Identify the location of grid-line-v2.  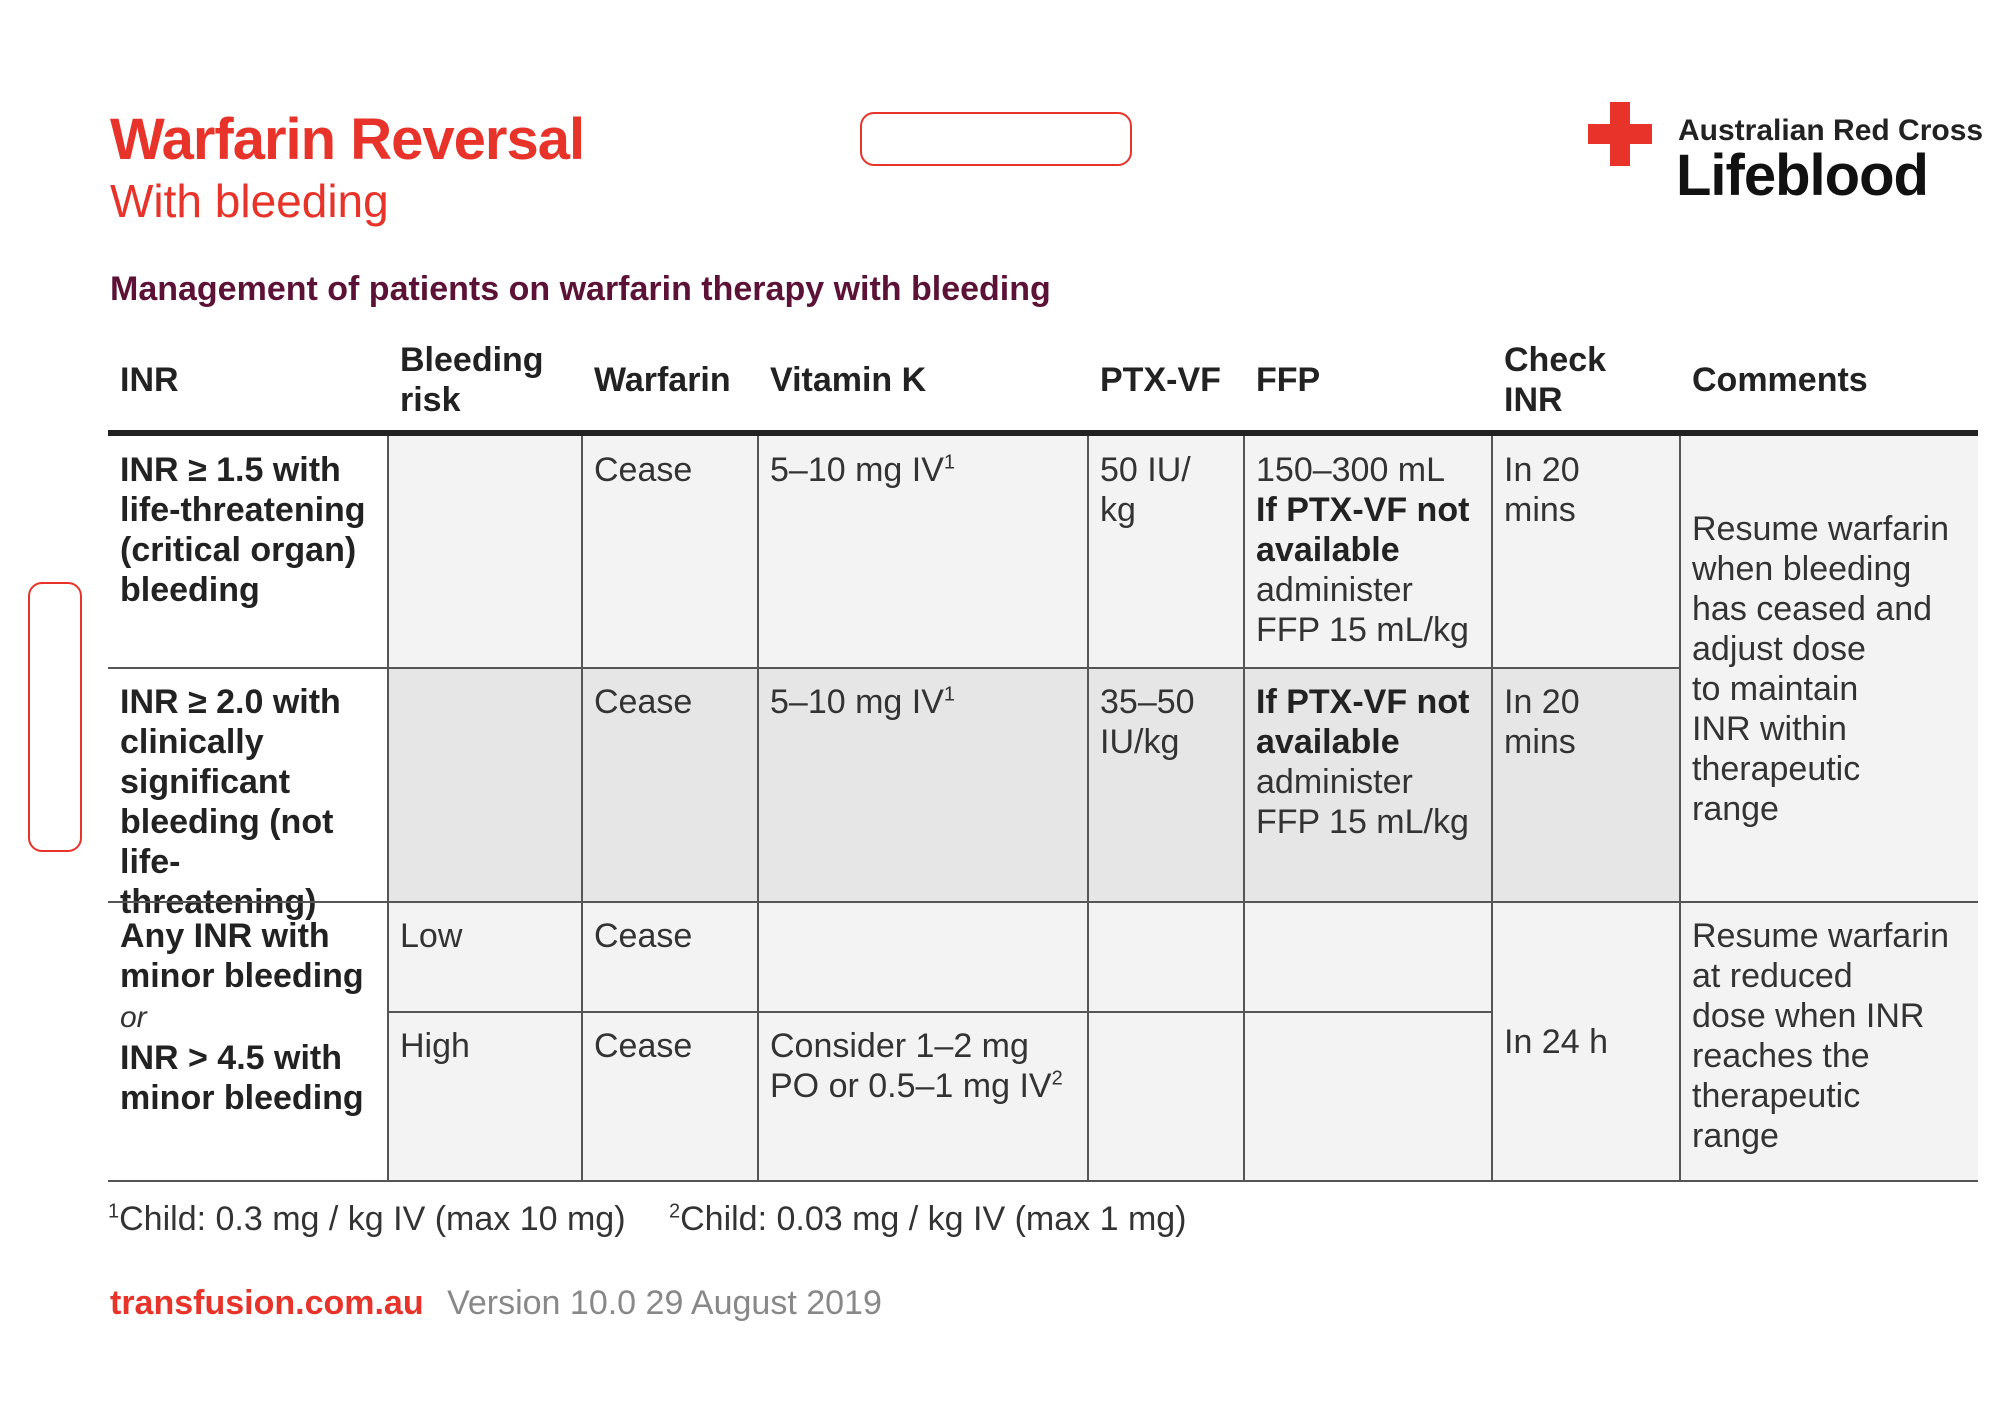
(582, 809).